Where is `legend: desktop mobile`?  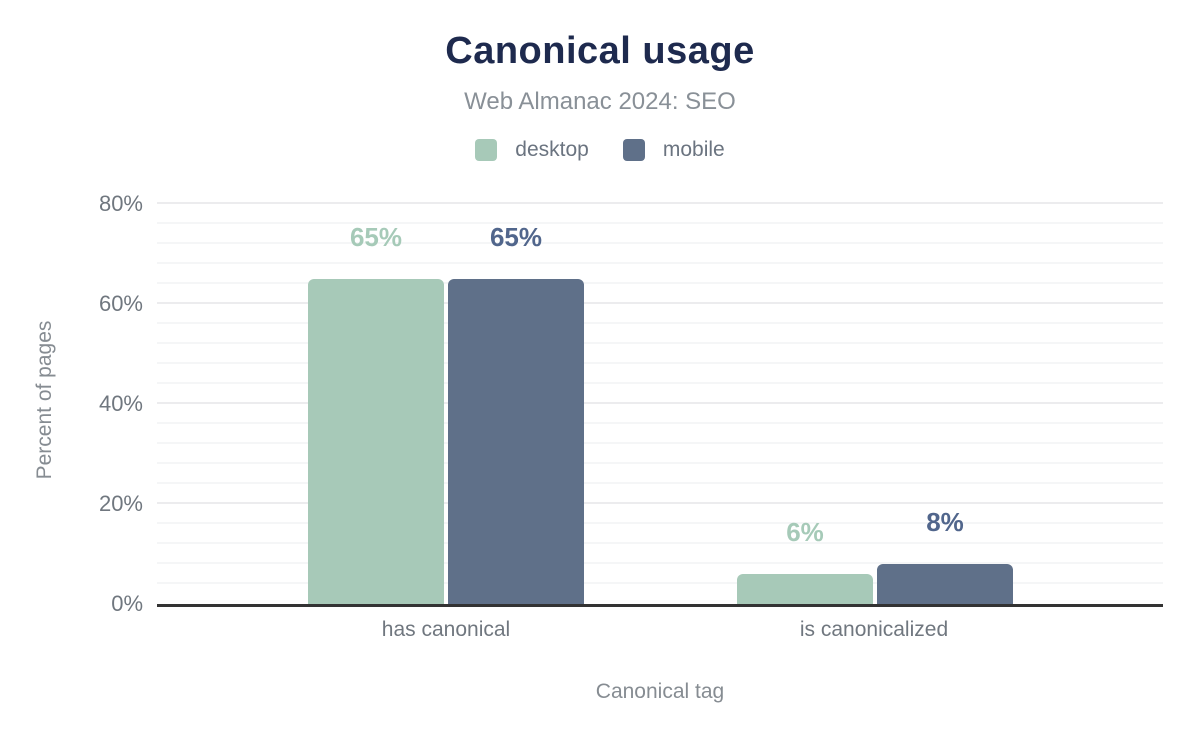
legend: desktop mobile is located at coordinates (600, 150).